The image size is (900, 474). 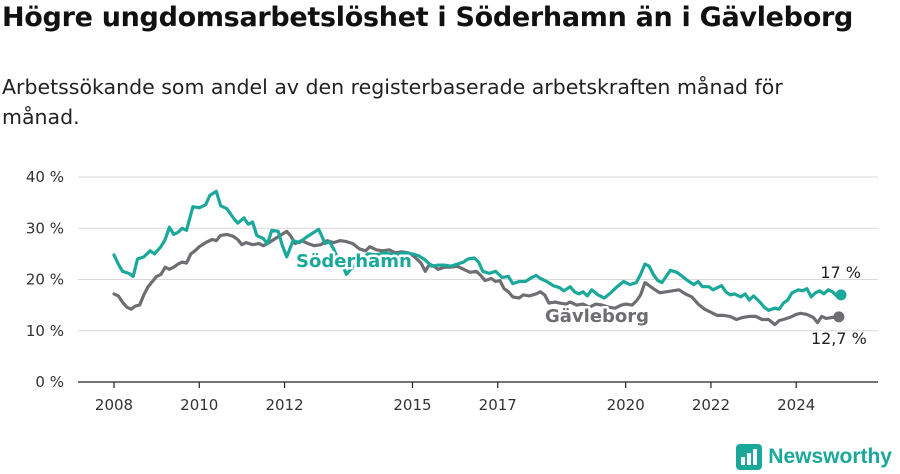 I want to click on x-tick-label: 2012, so click(x=284, y=405).